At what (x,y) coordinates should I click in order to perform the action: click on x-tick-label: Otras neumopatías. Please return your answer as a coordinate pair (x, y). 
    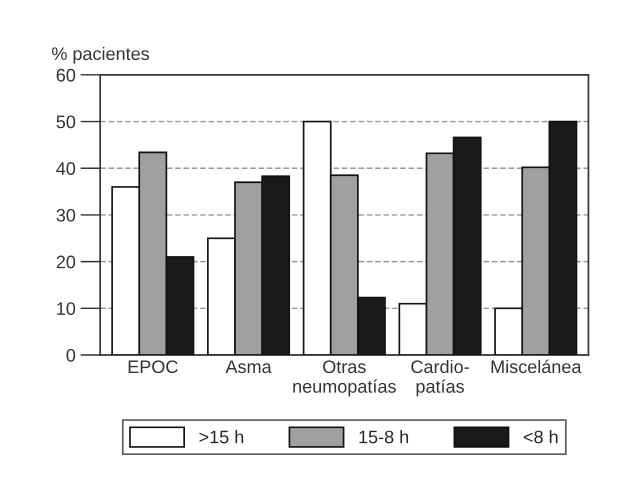
    Looking at the image, I should click on (344, 378).